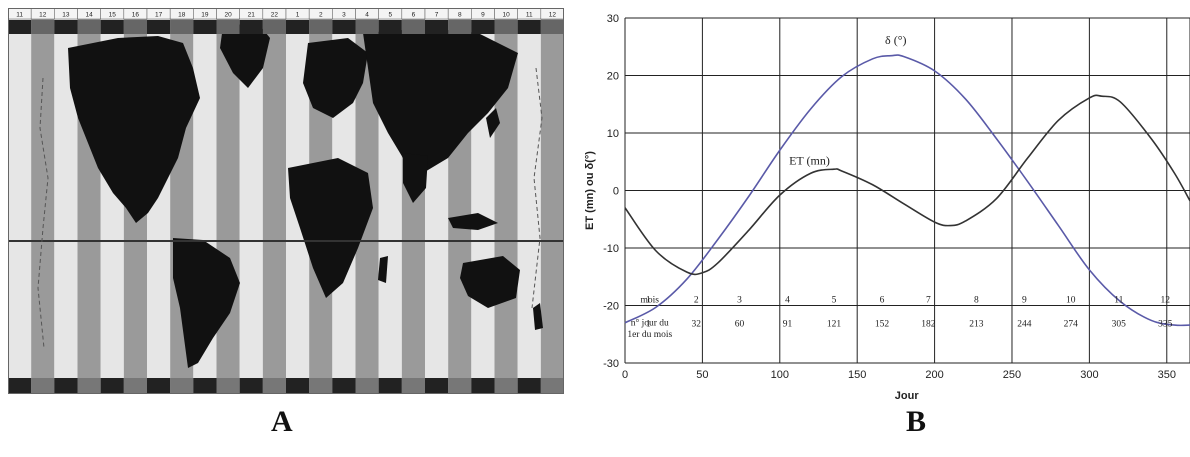 This screenshot has height=457, width=1190. I want to click on table-first-day: 335, so click(1165, 325).